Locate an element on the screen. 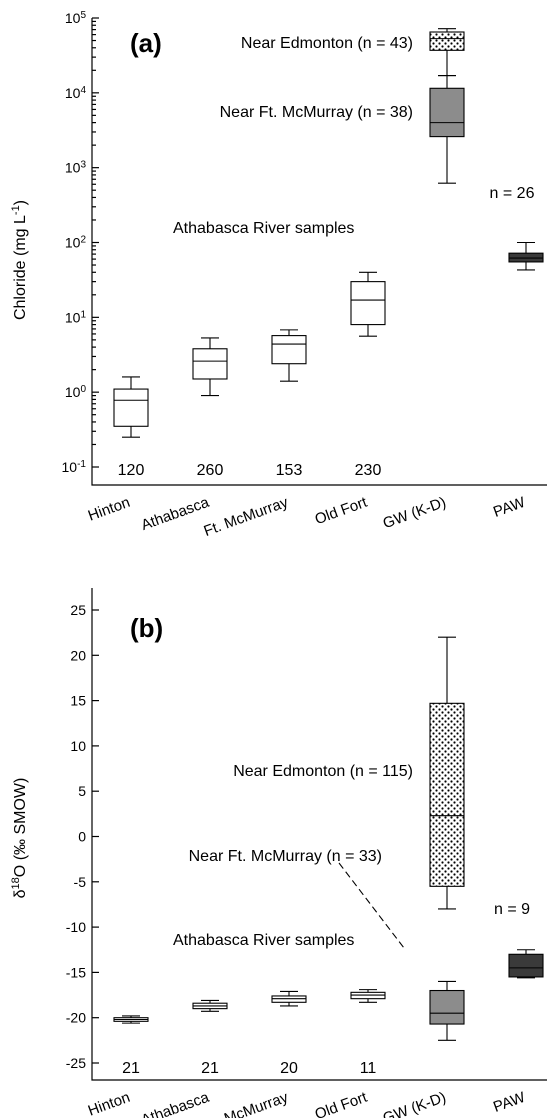  panel-b-box-ft-mcmurray: 20 is located at coordinates (289, 1034).